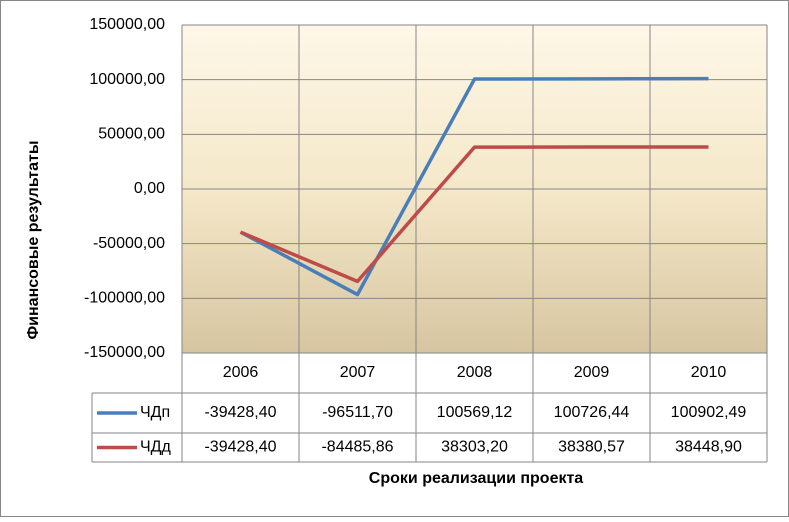  What do you see at coordinates (591, 447) in the screenshot?
I see `table-value: 38380,57` at bounding box center [591, 447].